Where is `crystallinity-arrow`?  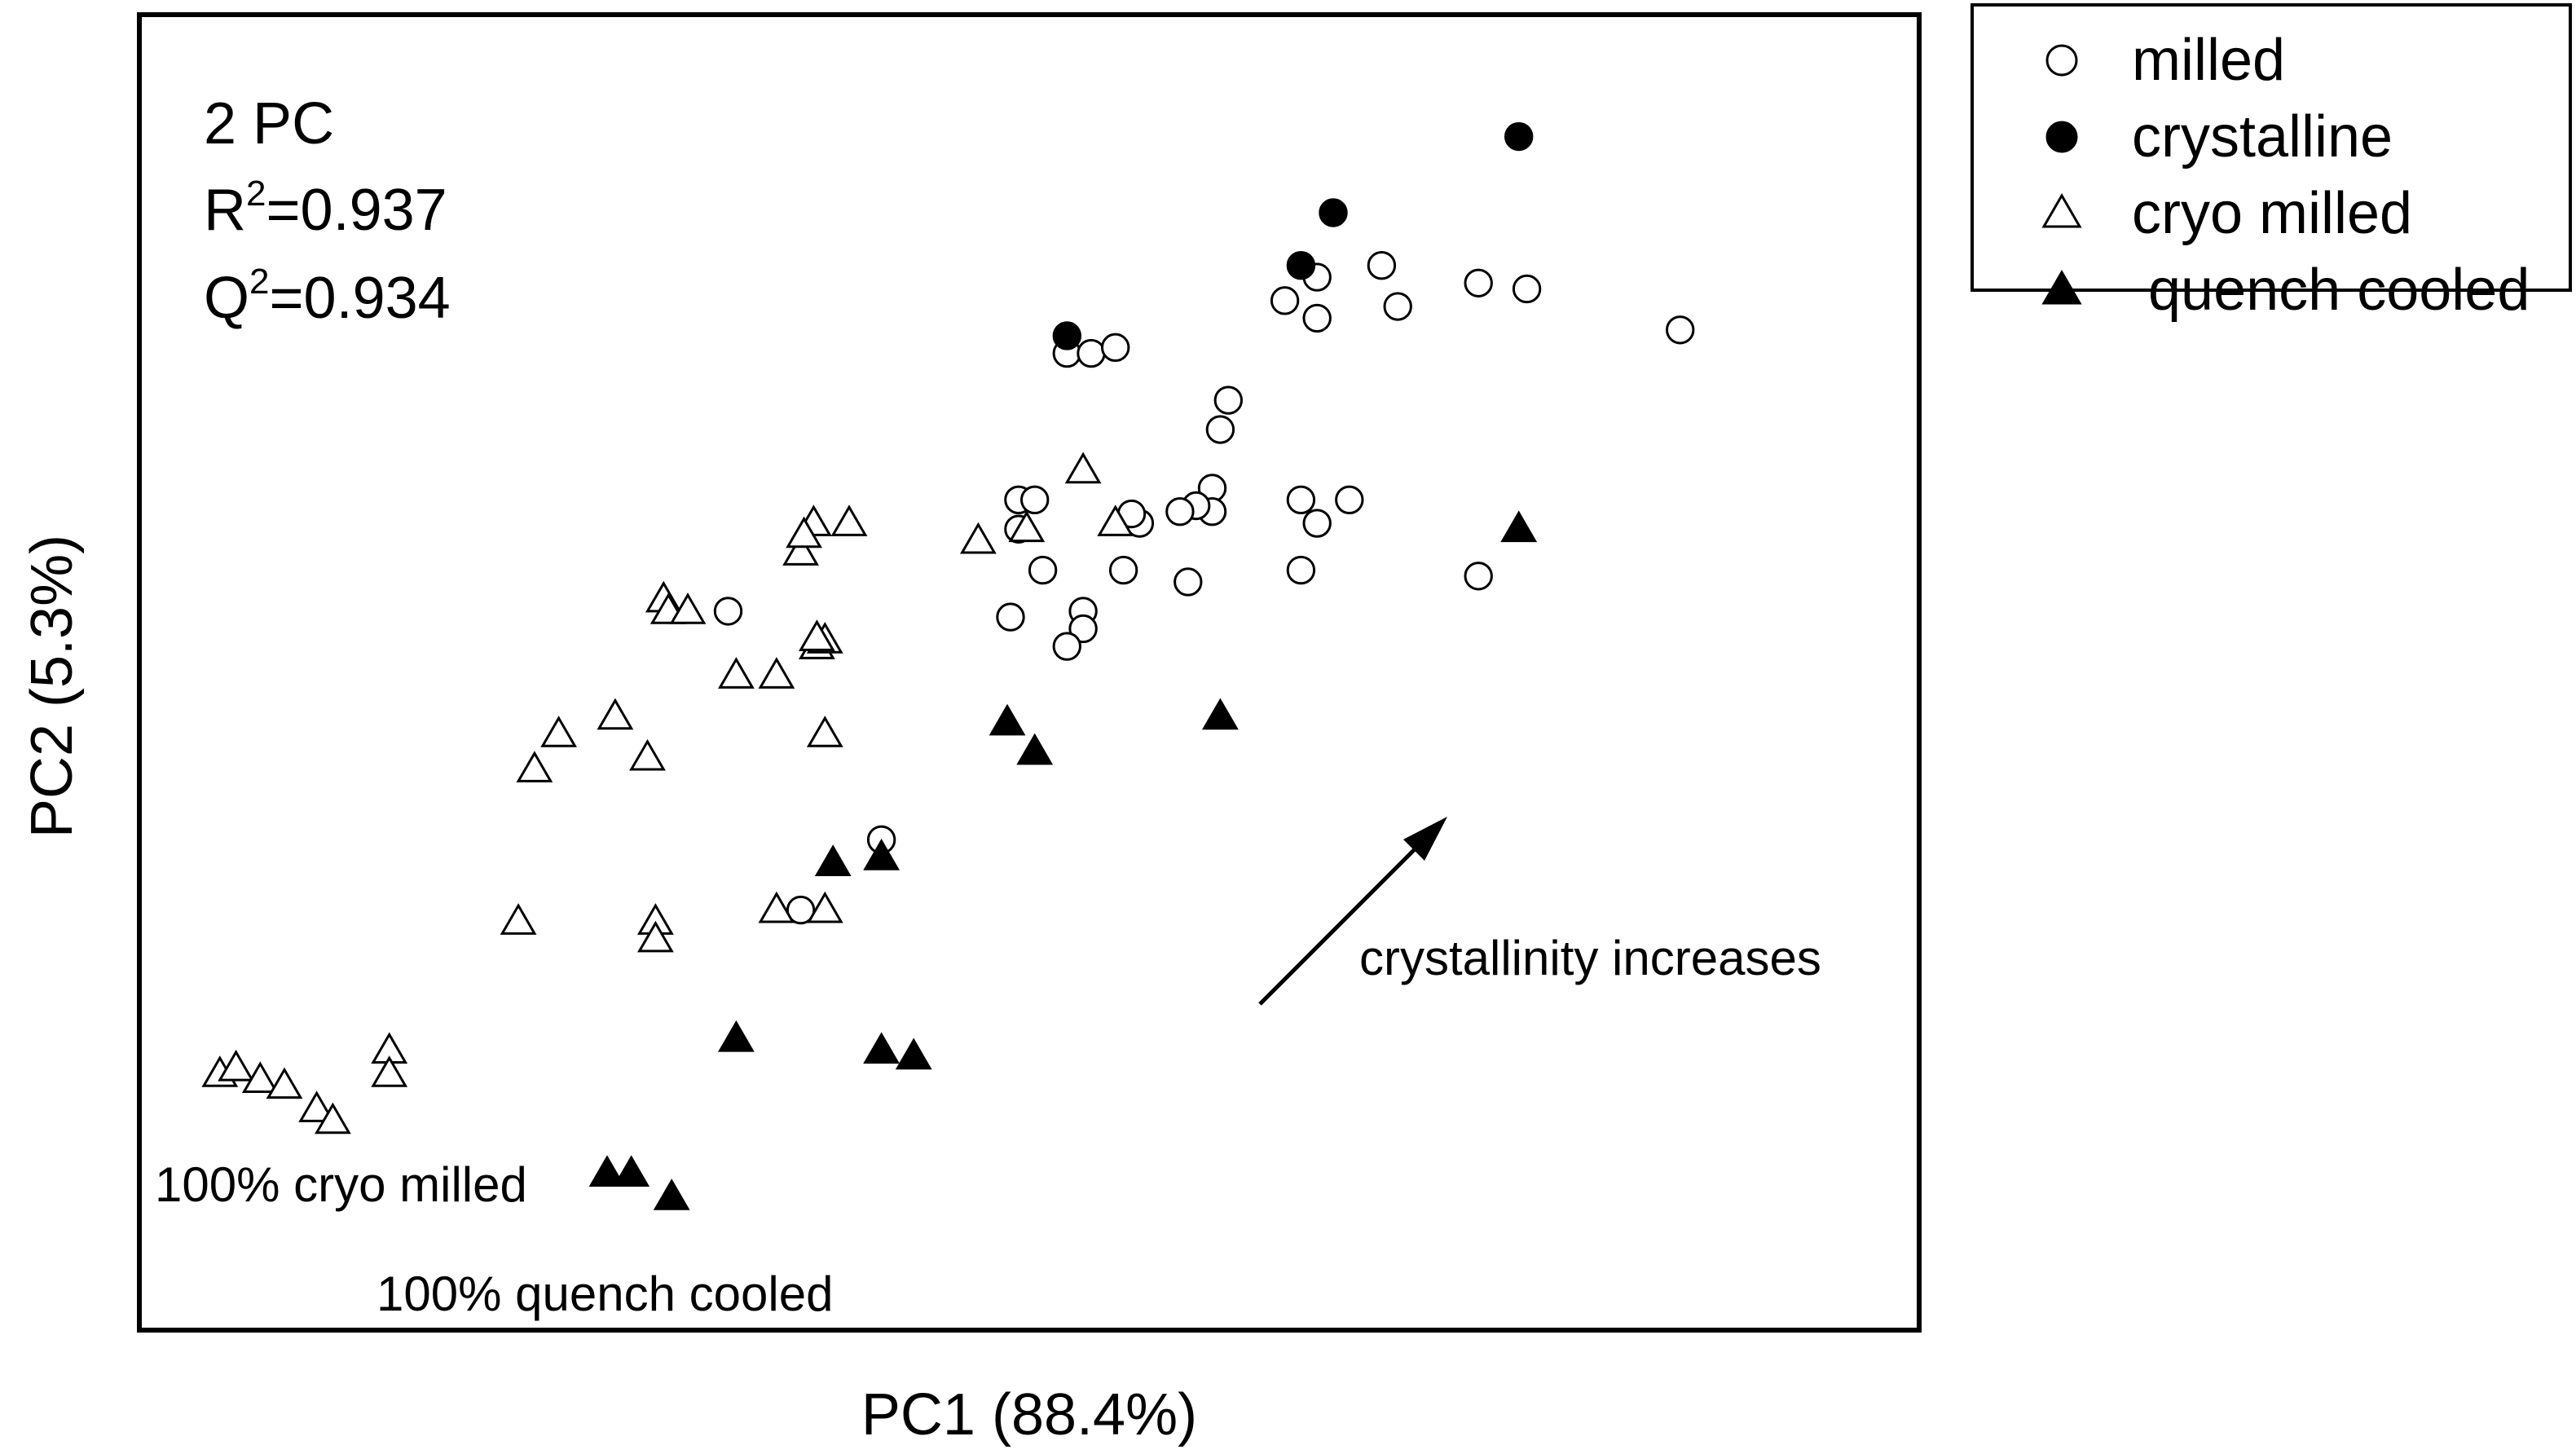
crystallinity-arrow is located at coordinates (1353, 911).